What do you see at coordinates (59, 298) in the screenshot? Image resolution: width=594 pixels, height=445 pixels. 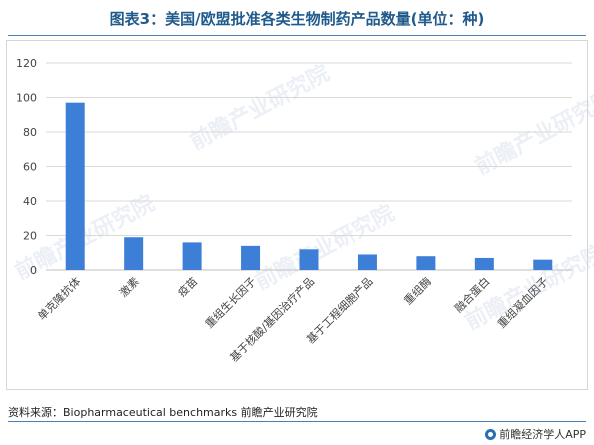 I see `x-tick-label: 单克隆抗体` at bounding box center [59, 298].